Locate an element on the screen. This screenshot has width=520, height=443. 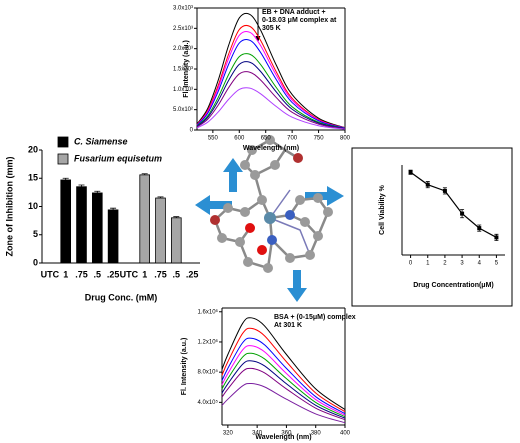
arrow-up is located at coordinates (233, 175).